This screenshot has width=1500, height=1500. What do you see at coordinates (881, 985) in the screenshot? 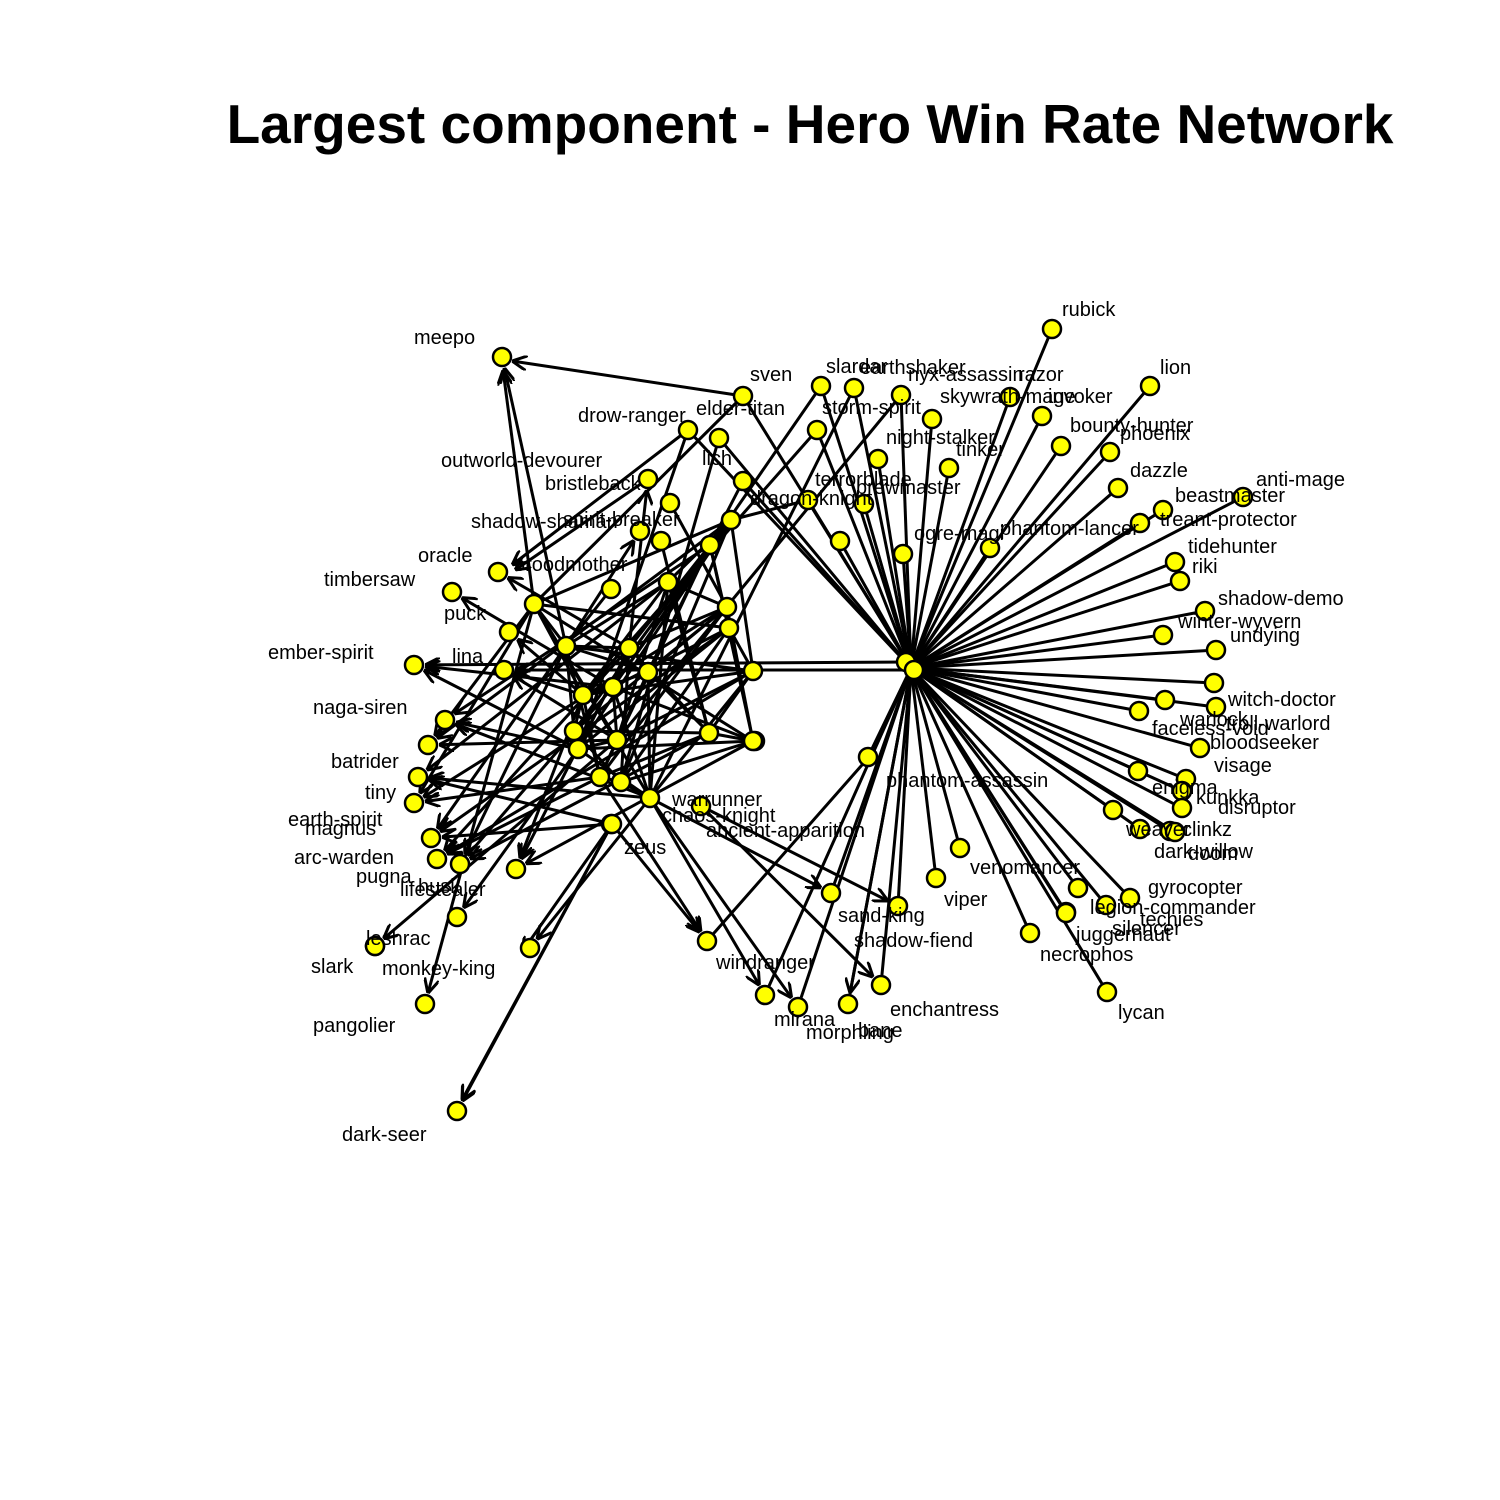
I see `node-enchantress` at bounding box center [881, 985].